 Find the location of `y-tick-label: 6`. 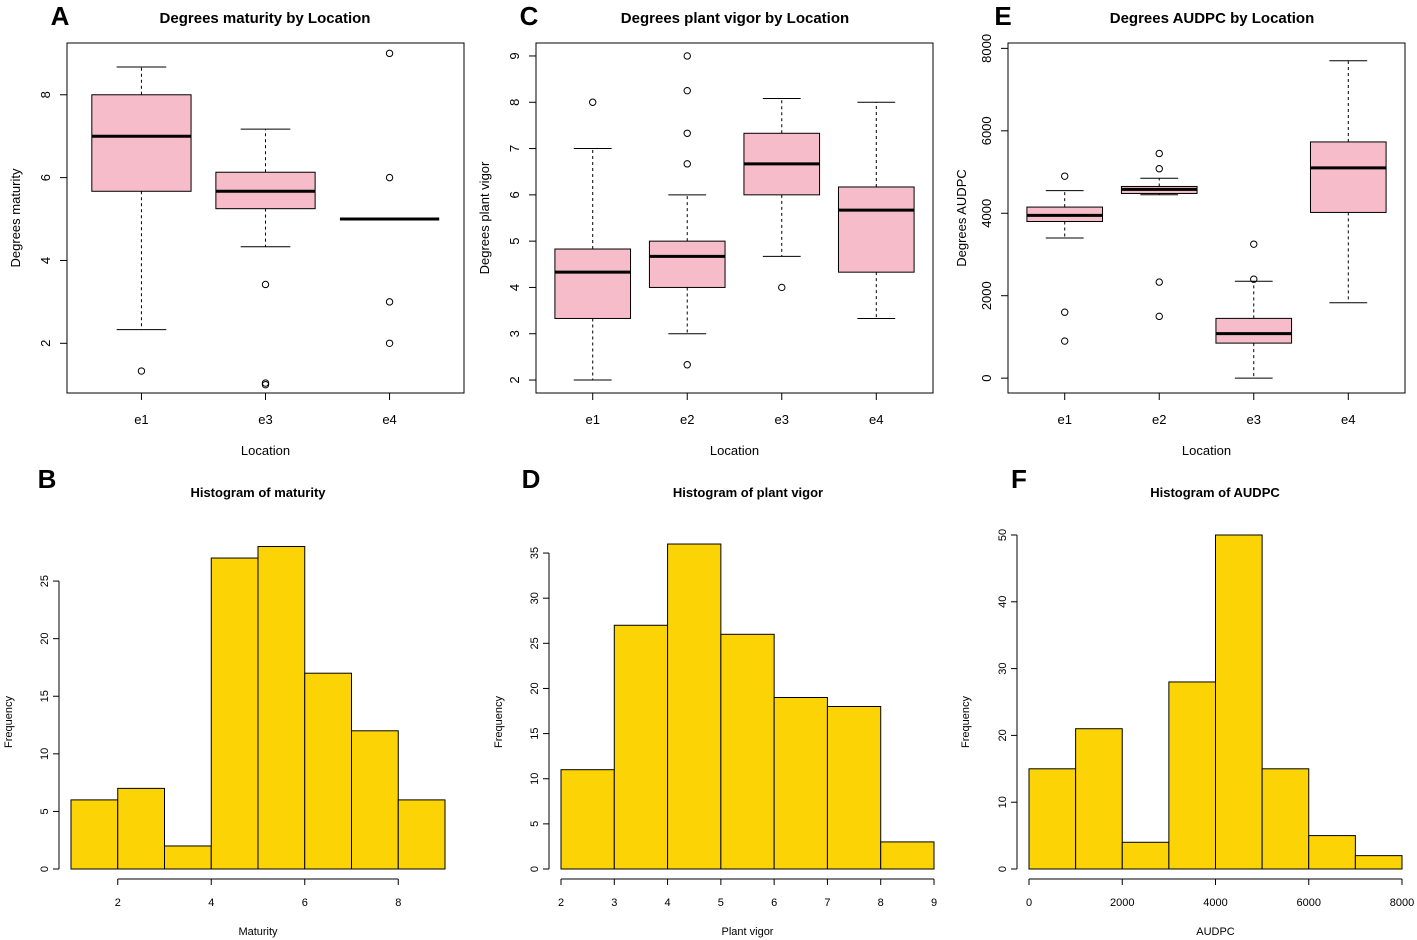

y-tick-label: 6 is located at coordinates (45, 177).